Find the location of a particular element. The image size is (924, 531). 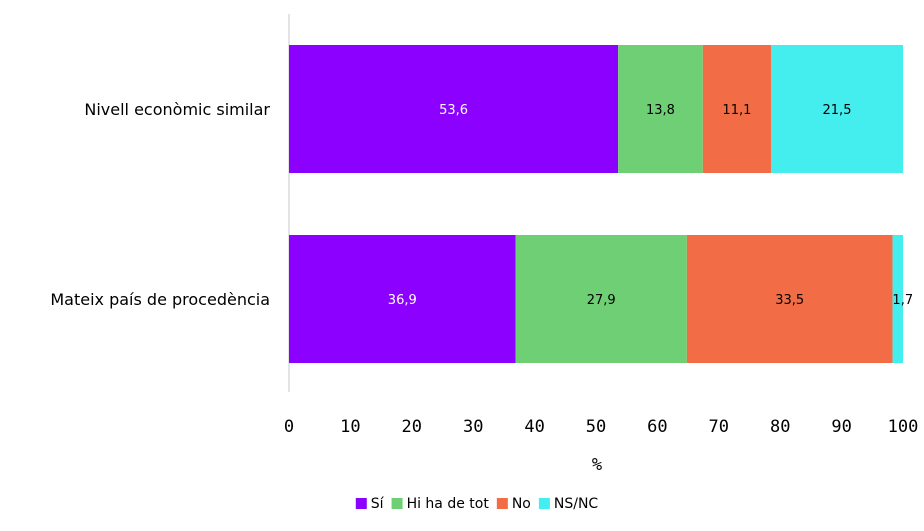

category-label: Nivell econòmic similar is located at coordinates (177, 109).